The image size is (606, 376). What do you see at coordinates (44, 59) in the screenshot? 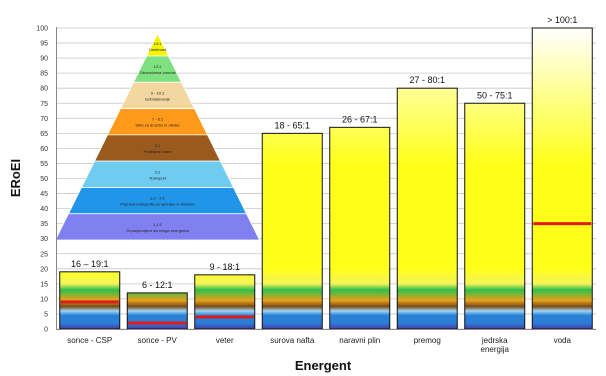
I see `y-tick-label: 90` at bounding box center [44, 59].